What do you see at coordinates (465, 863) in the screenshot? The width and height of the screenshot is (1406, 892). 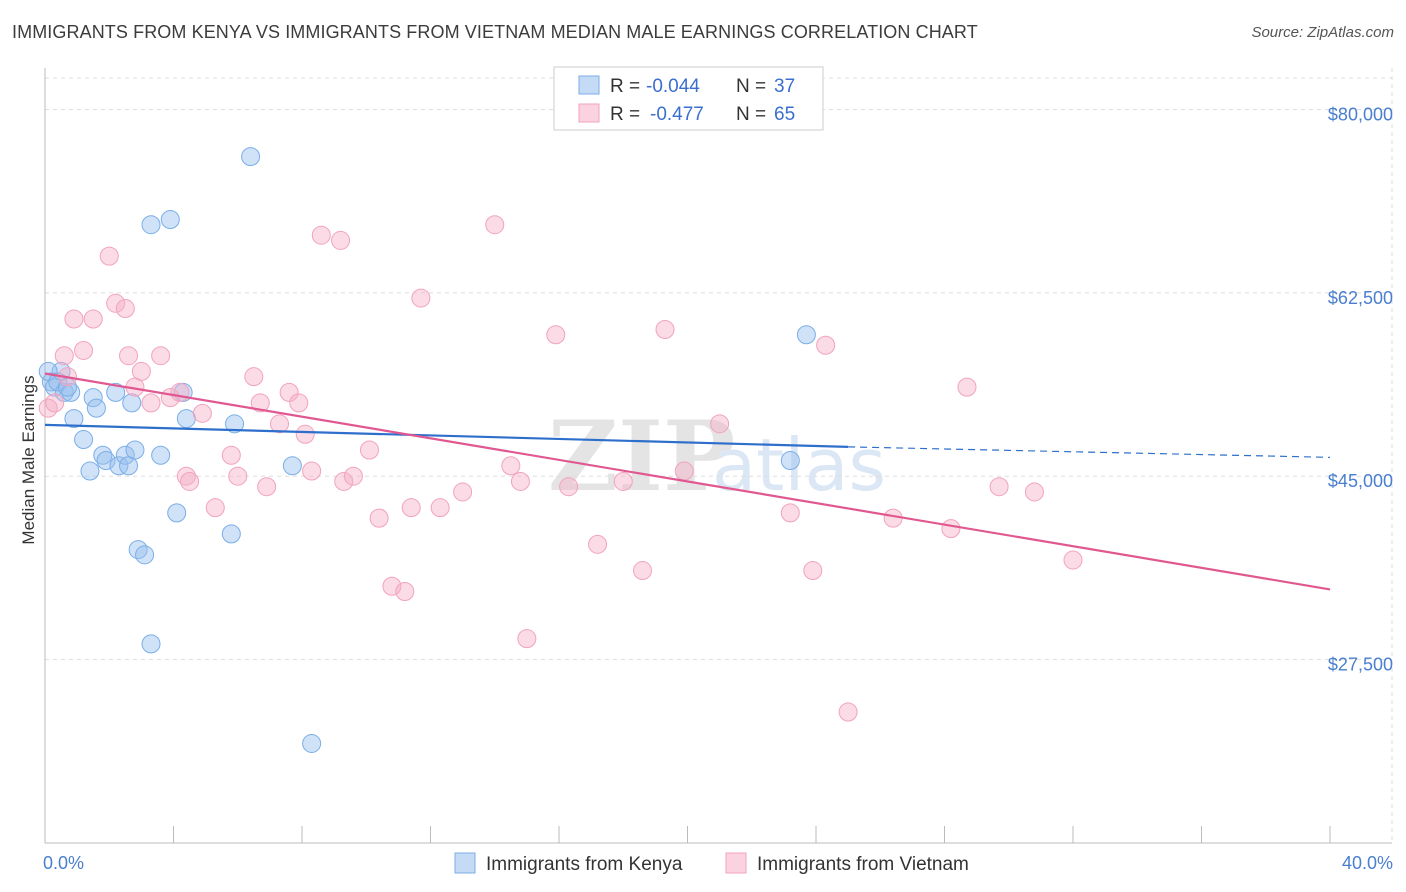 I see `bottom-legend-swatch-kenya` at bounding box center [465, 863].